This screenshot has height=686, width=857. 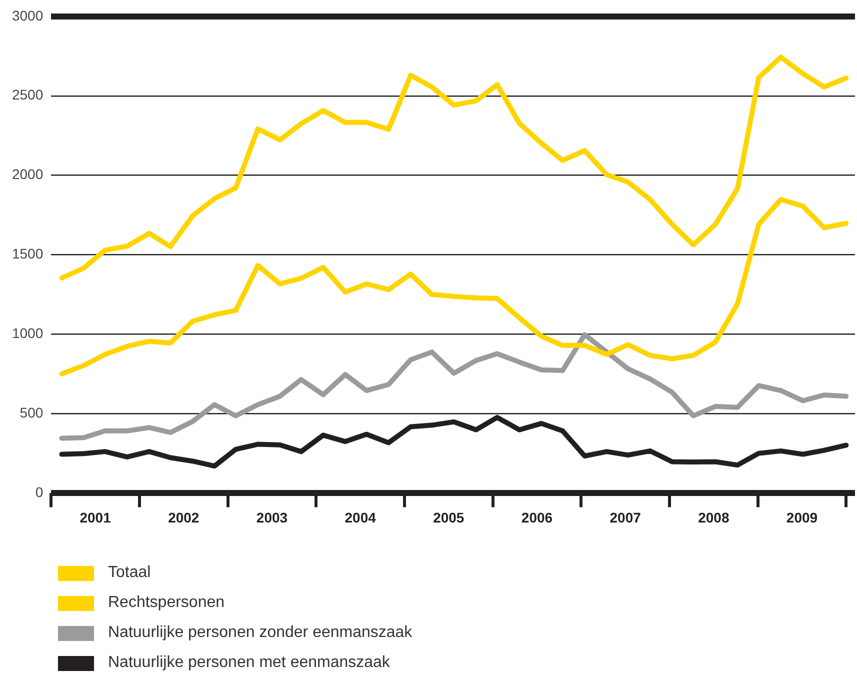 What do you see at coordinates (28, 15) in the screenshot?
I see `y-tick-label: 3000` at bounding box center [28, 15].